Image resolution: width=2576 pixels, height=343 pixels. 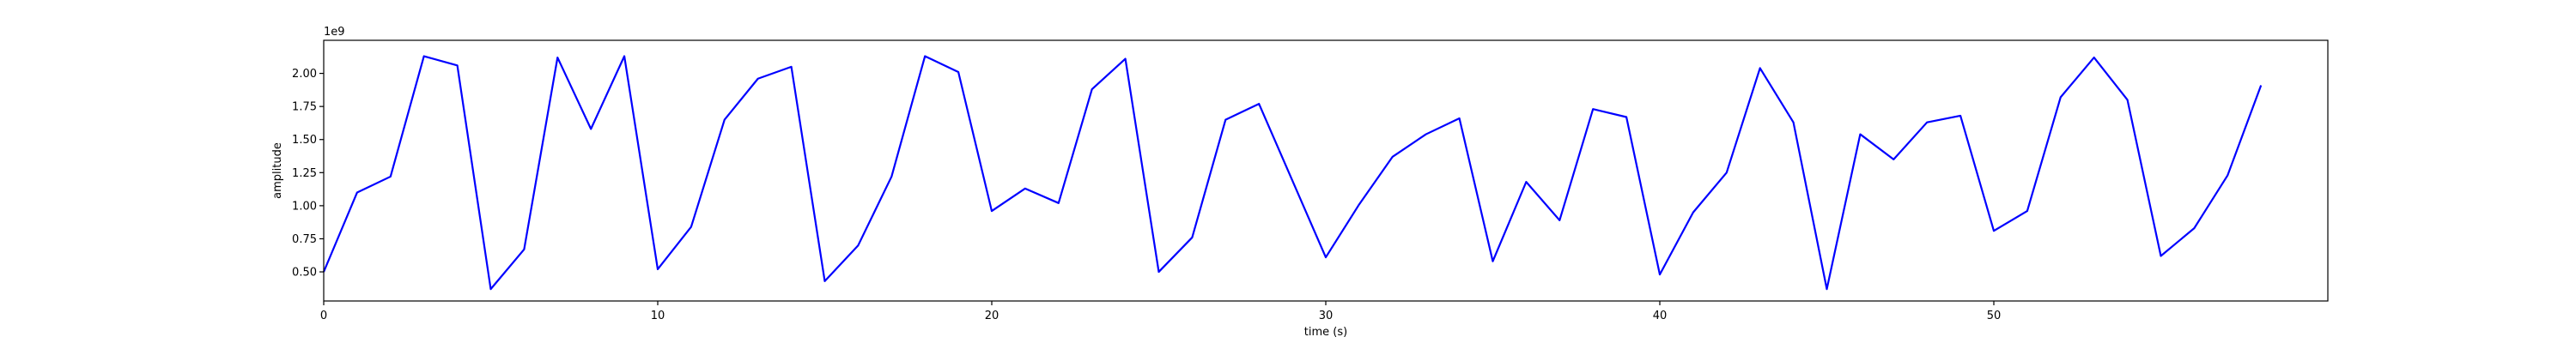 What do you see at coordinates (1327, 316) in the screenshot?
I see `x-tick-label: 30` at bounding box center [1327, 316].